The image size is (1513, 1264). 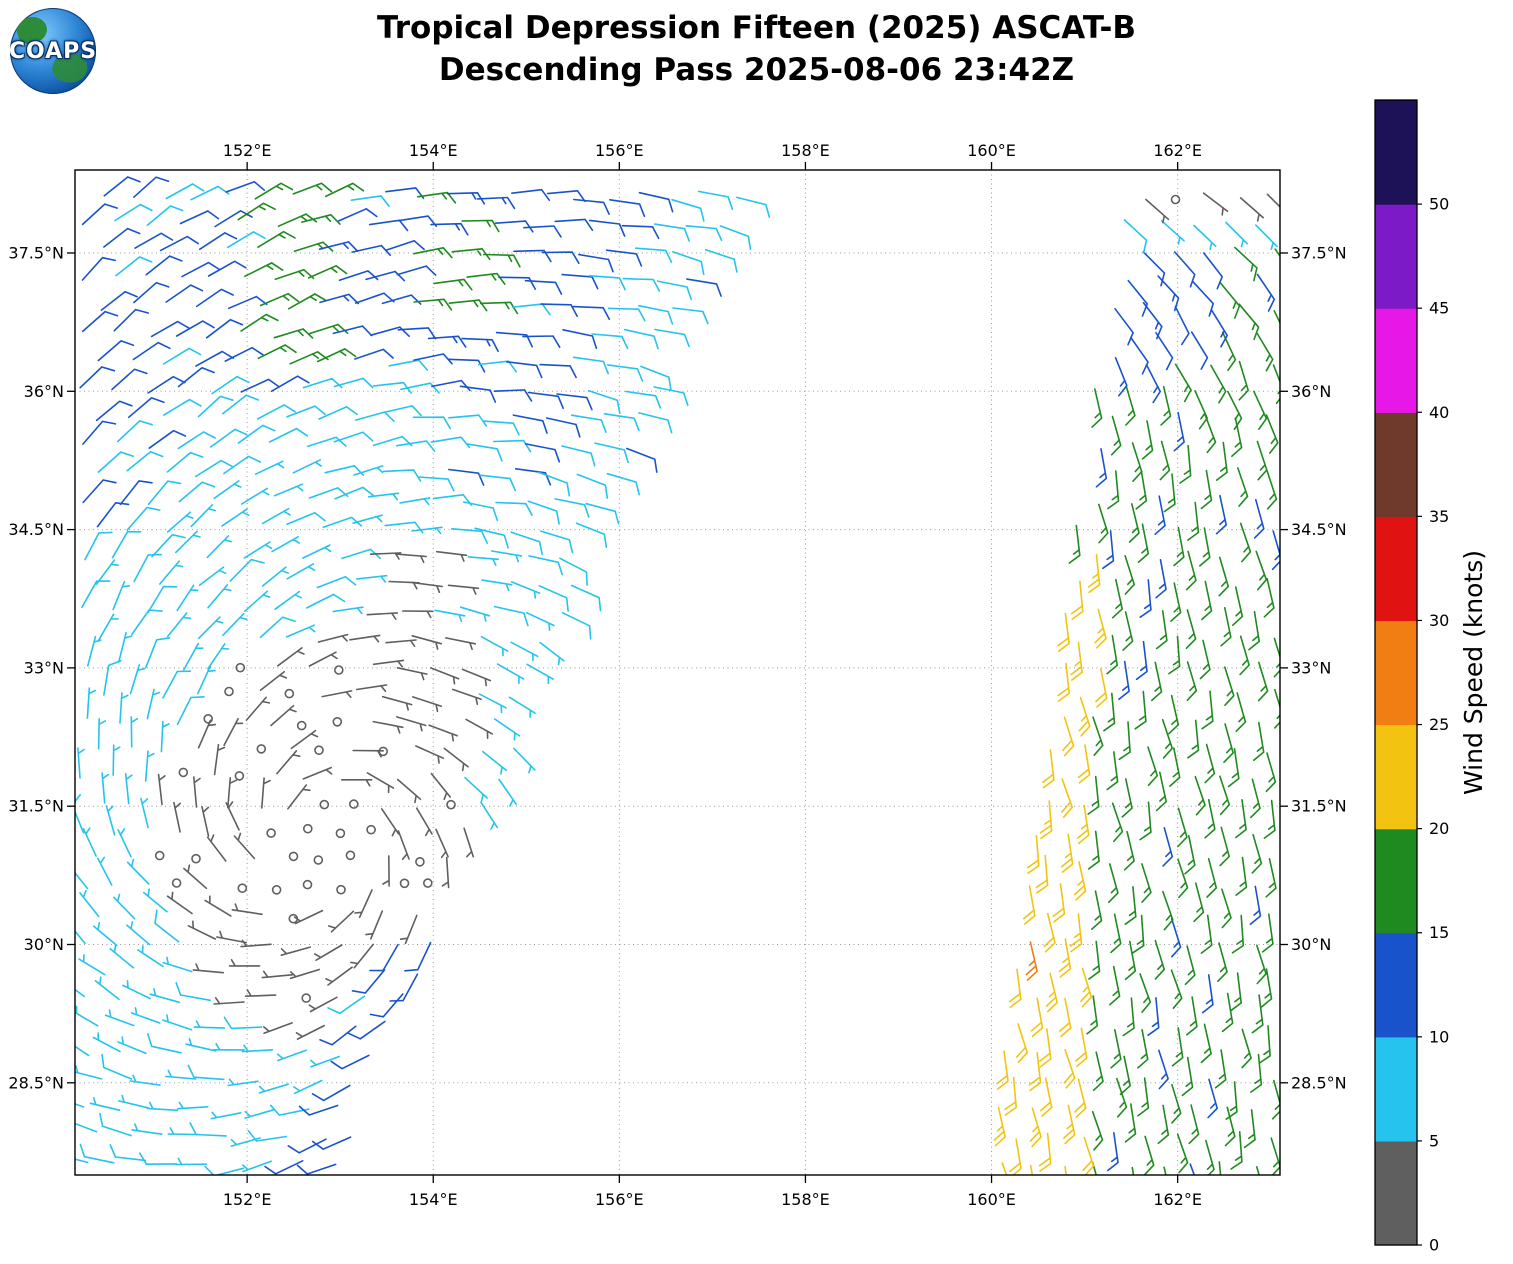 I want to click on y-tick-label-left: 37.5°N, so click(x=36, y=252).